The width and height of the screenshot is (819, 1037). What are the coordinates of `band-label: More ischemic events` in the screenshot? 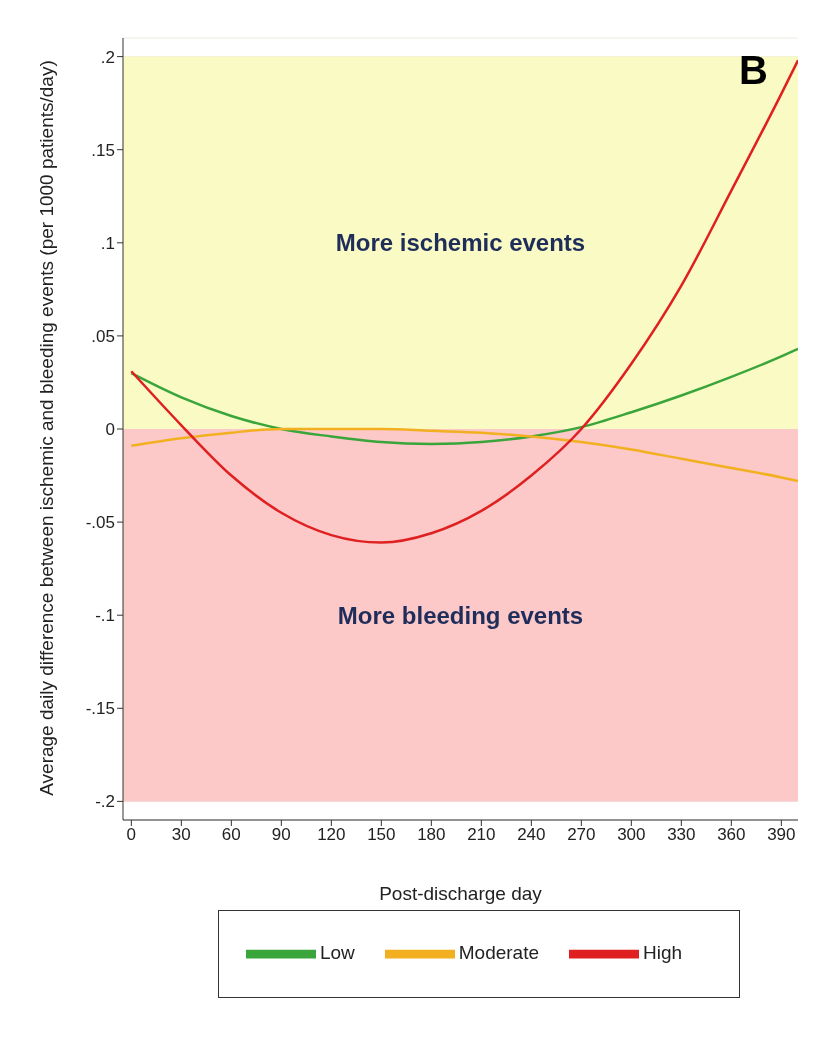 It's located at (460, 243).